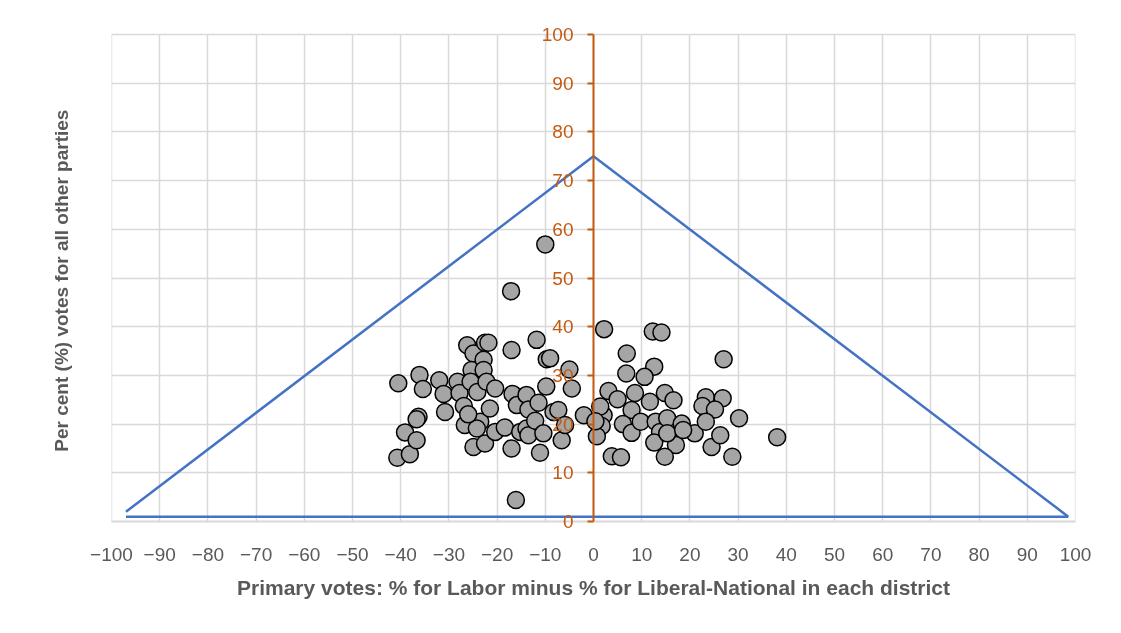  I want to click on x-tick-label: −60, so click(304, 554).